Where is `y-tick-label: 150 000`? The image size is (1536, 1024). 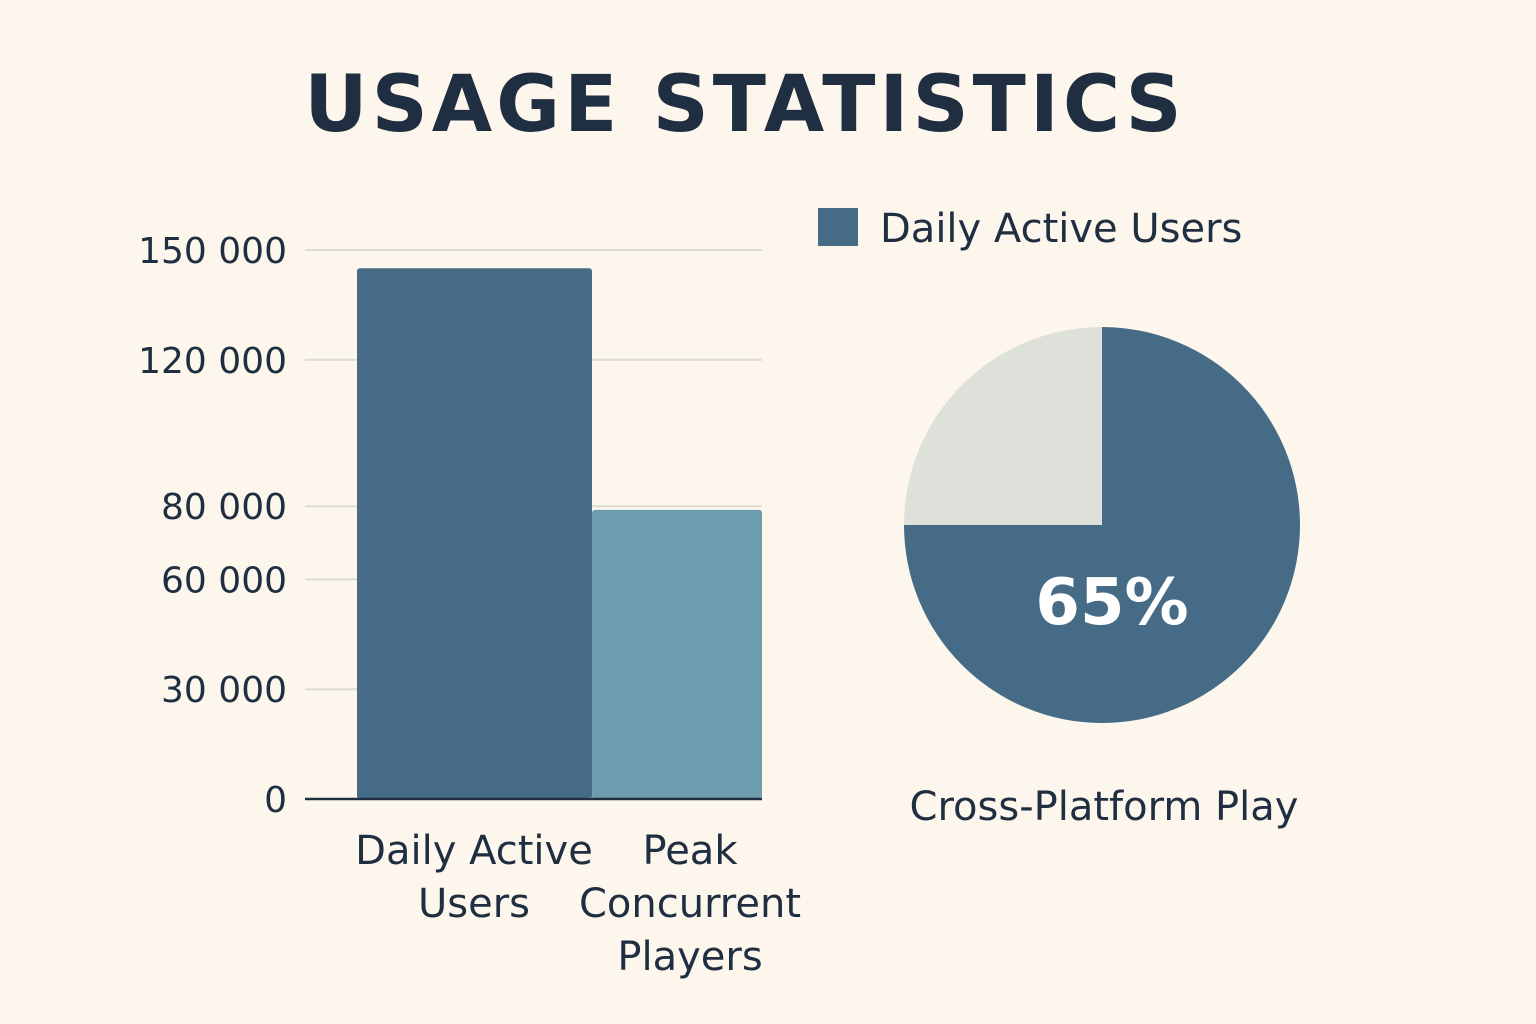 y-tick-label: 150 000 is located at coordinates (212, 251).